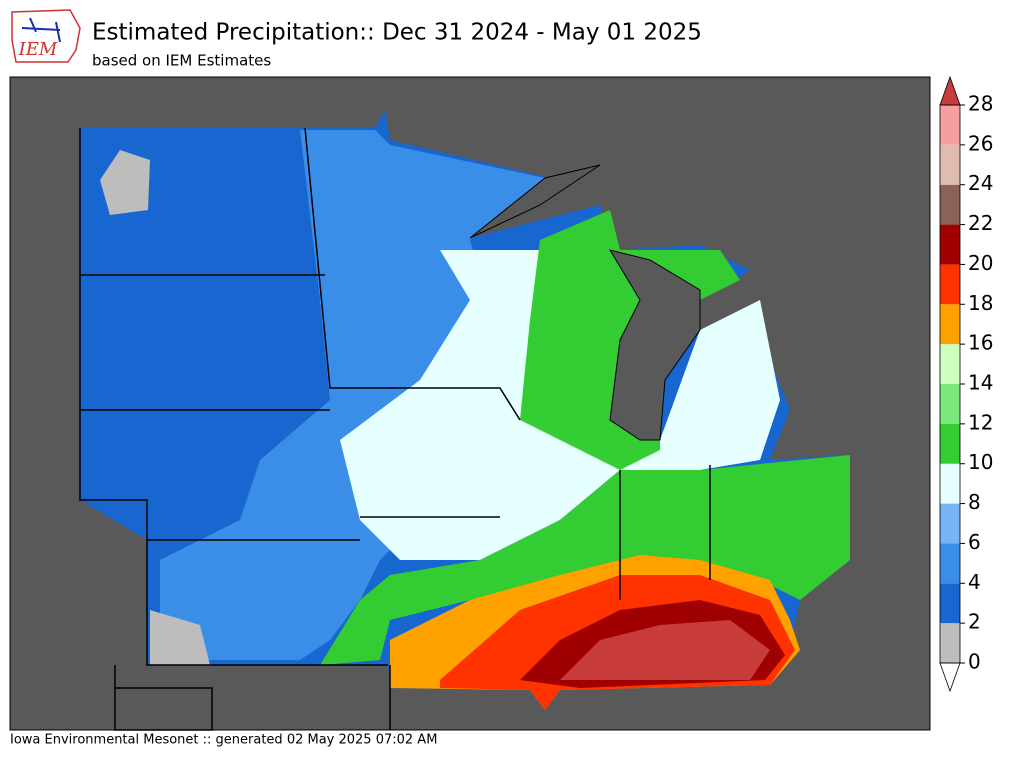 This screenshot has width=1024, height=772. I want to click on region-gray, so click(155, 407).